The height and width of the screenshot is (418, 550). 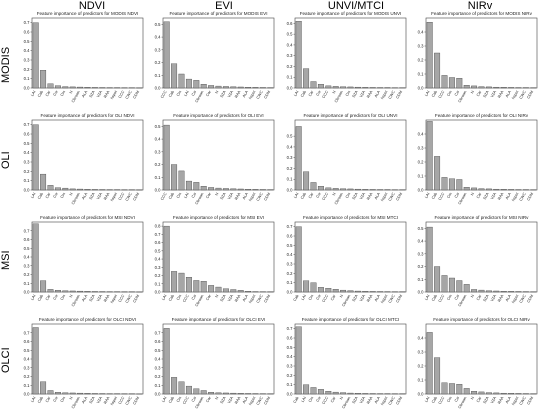 What do you see at coordinates (27, 265) in the screenshot?
I see `panel-2-0-ytick-label-3: 0.3` at bounding box center [27, 265].